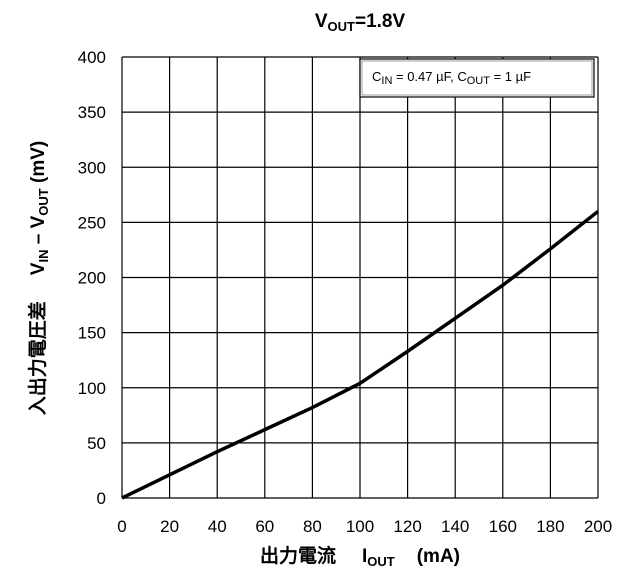  I want to click on x-tick-label: 140, so click(455, 526).